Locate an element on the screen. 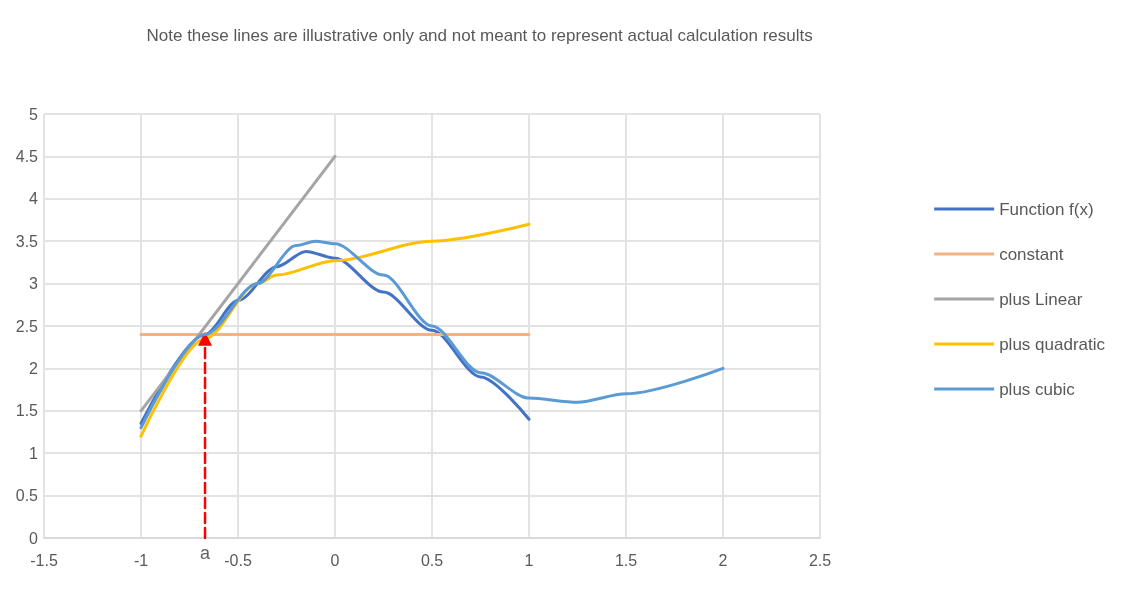  x-tick-label: 1 is located at coordinates (529, 560).